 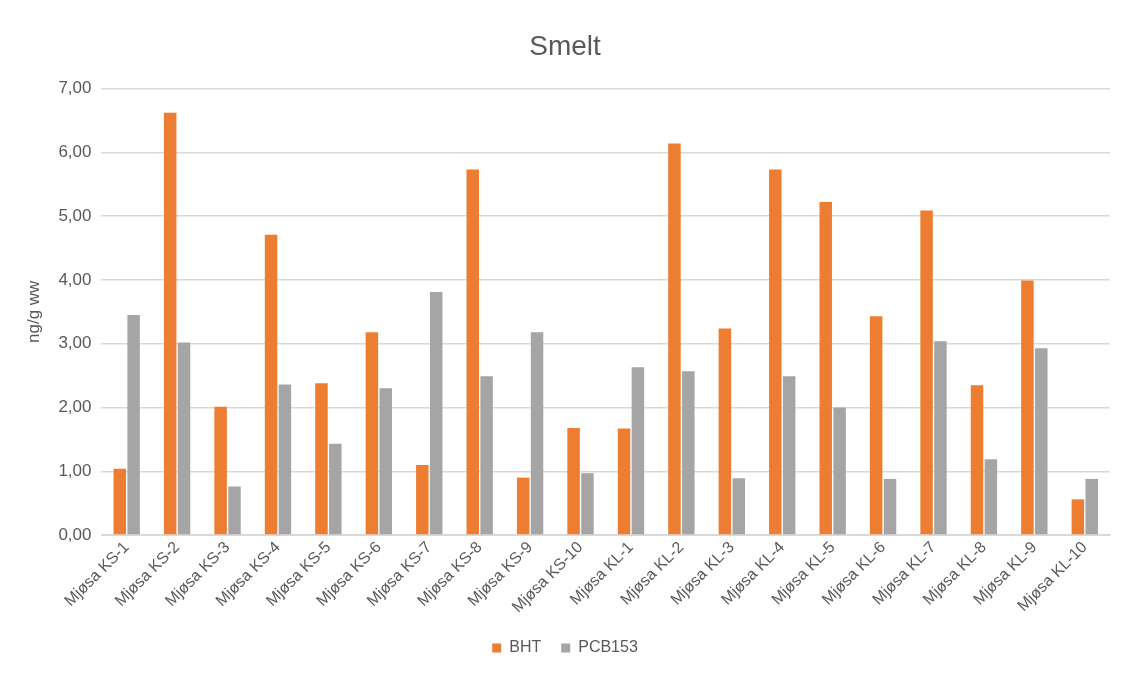 I want to click on y-tick-label: 0,00, so click(x=75, y=534).